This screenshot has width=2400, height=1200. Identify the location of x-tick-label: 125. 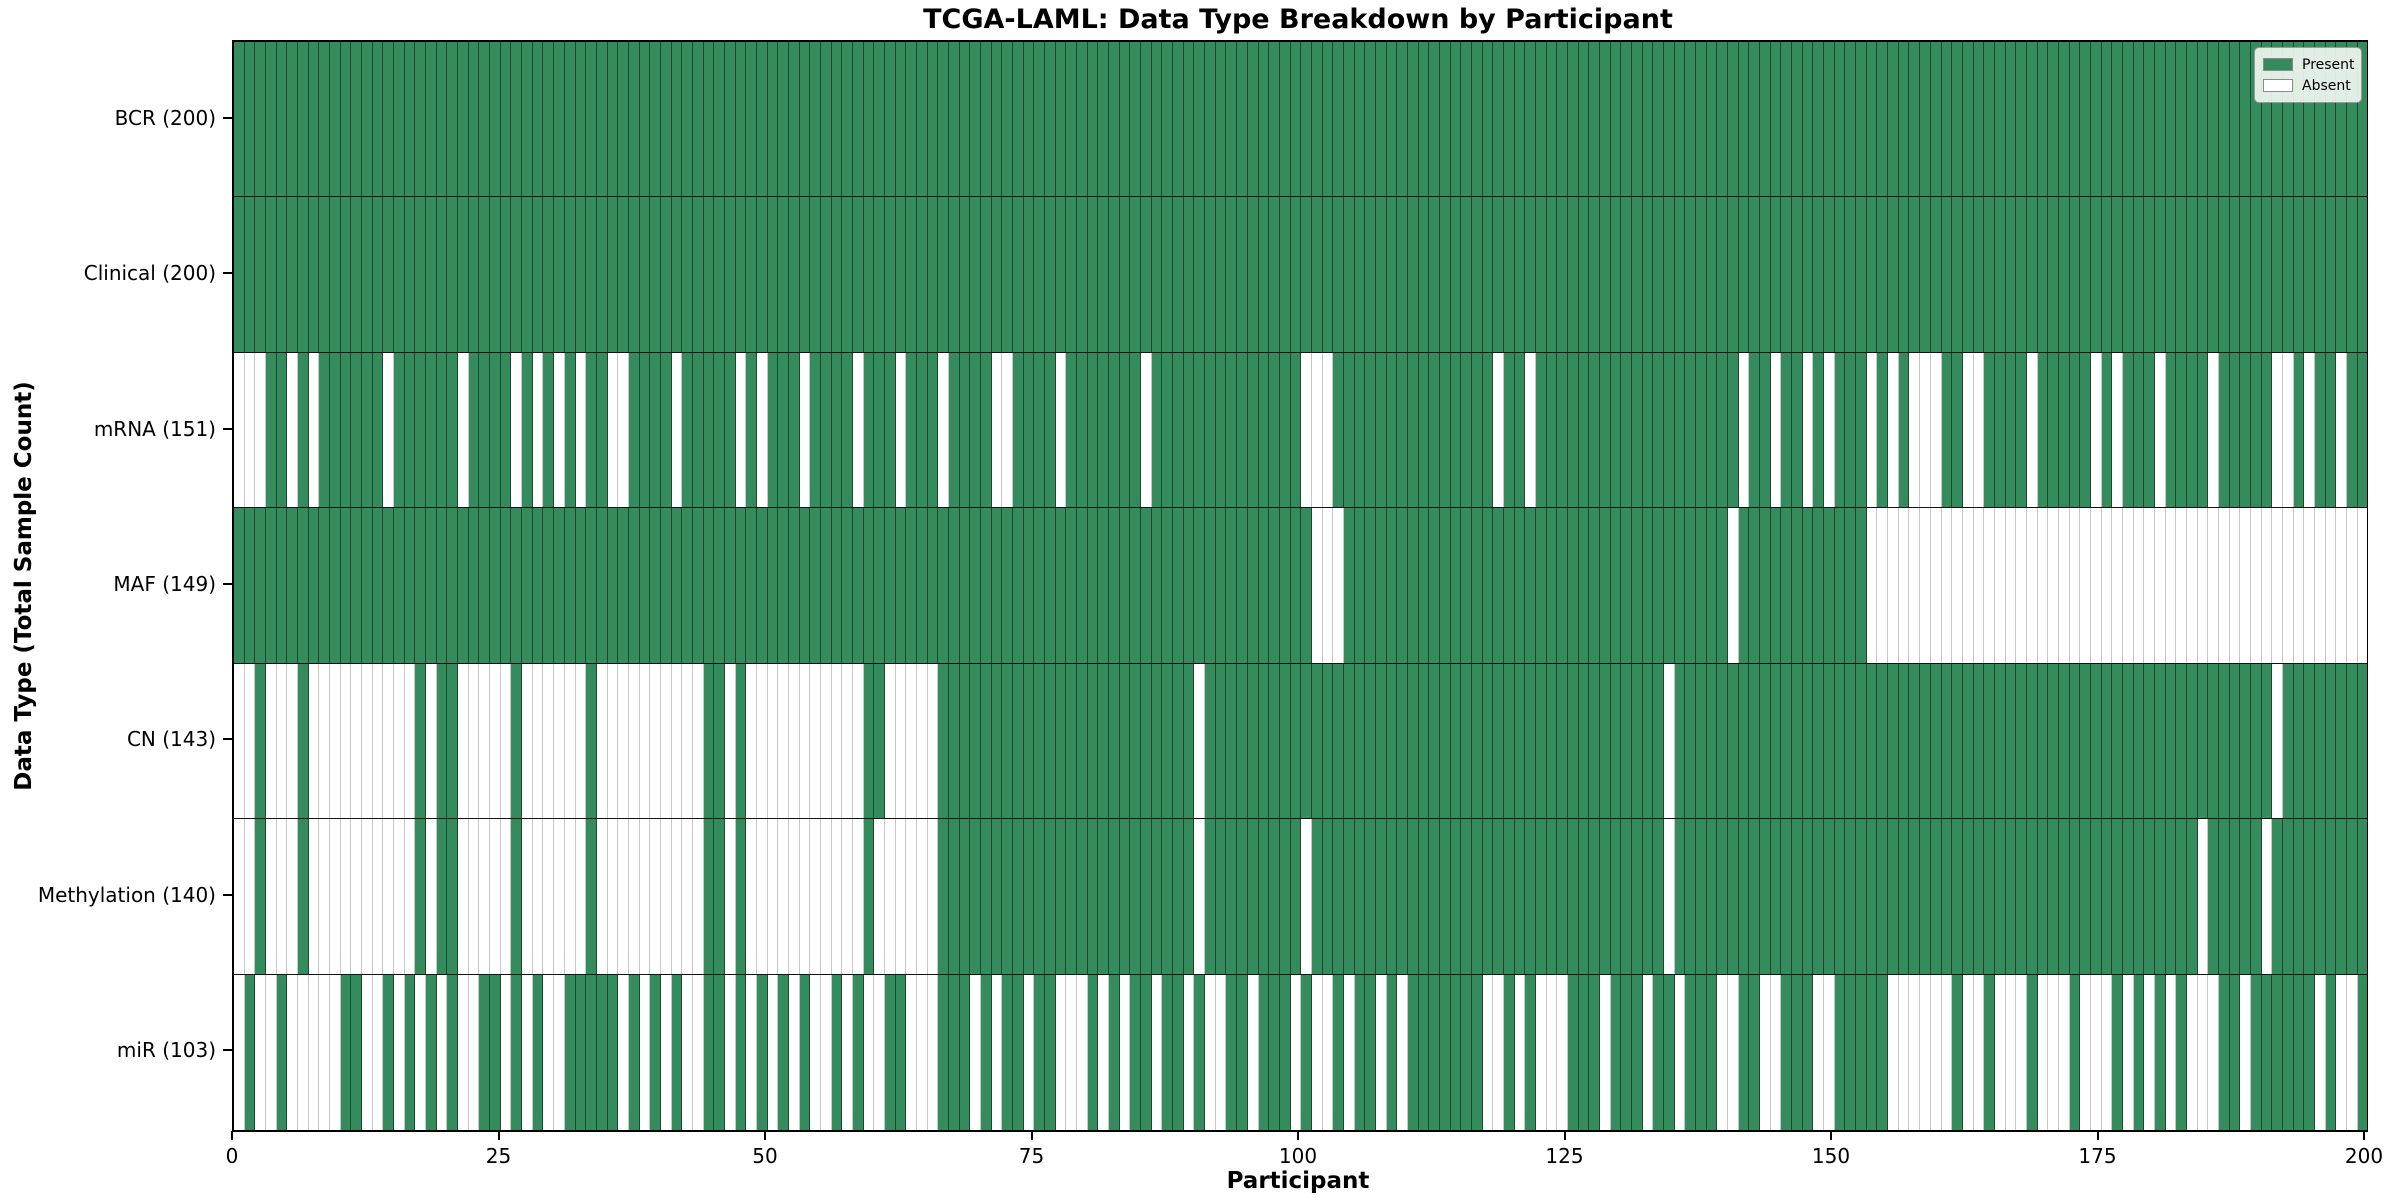
(1564, 1156).